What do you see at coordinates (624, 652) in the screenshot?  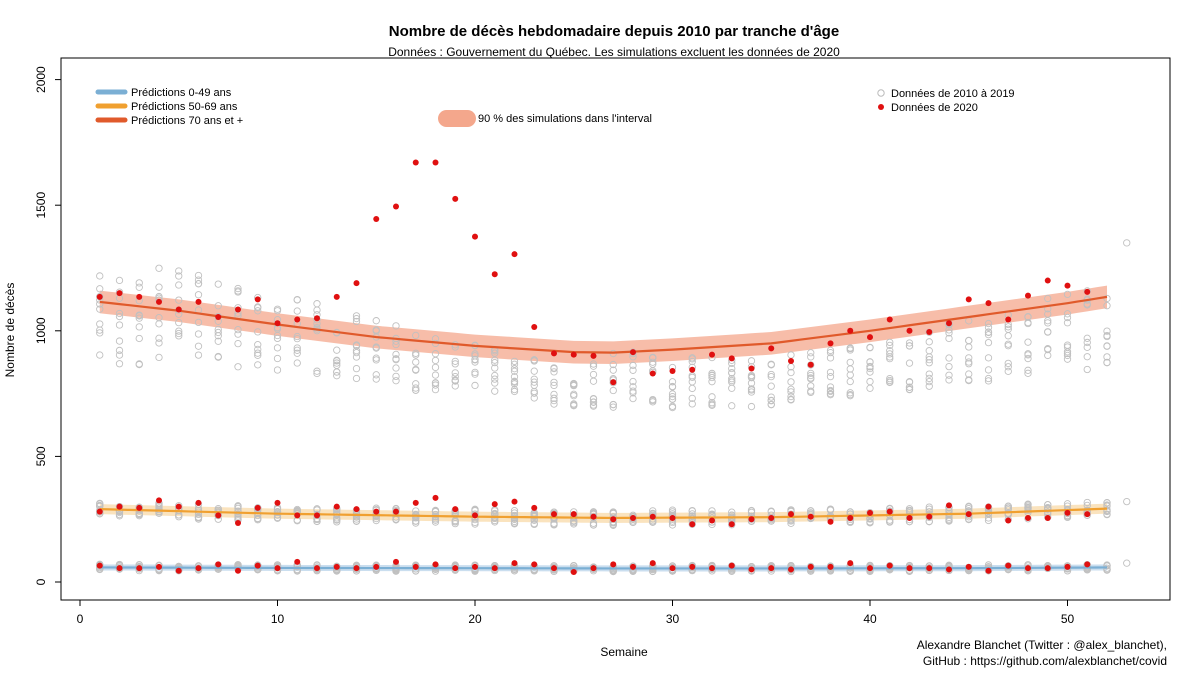 I see `x-axis-label: Semaine` at bounding box center [624, 652].